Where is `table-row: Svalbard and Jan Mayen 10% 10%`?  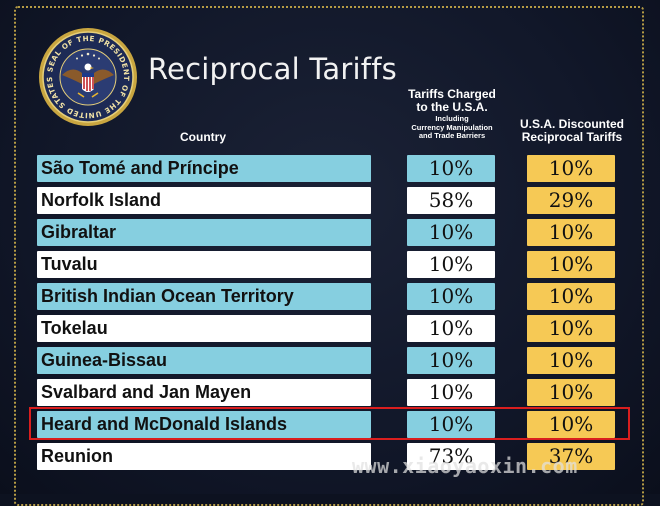
table-row: Svalbard and Jan Mayen 10% 10% is located at coordinates (330, 392).